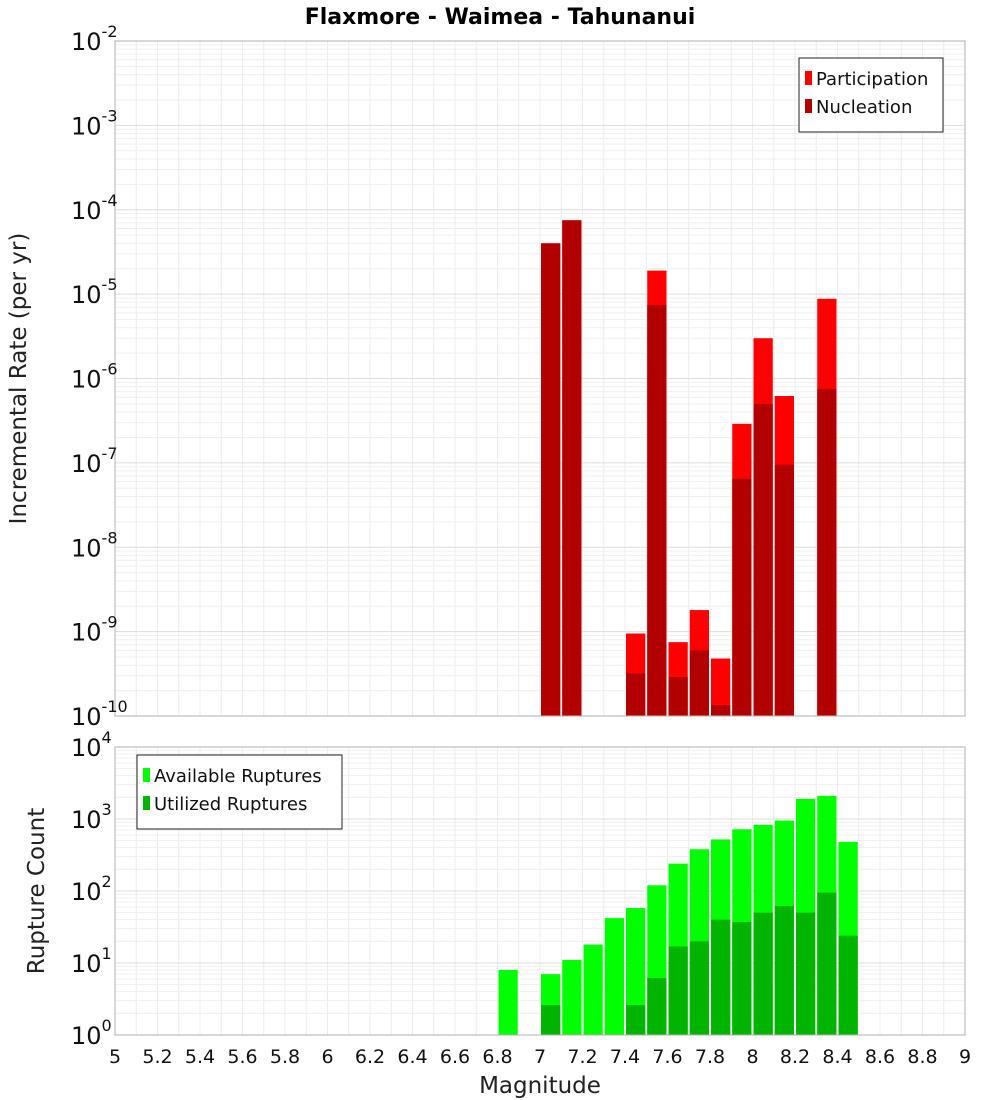  Describe the element at coordinates (157, 1057) in the screenshot. I see `x-tick-label: 5.2` at that location.